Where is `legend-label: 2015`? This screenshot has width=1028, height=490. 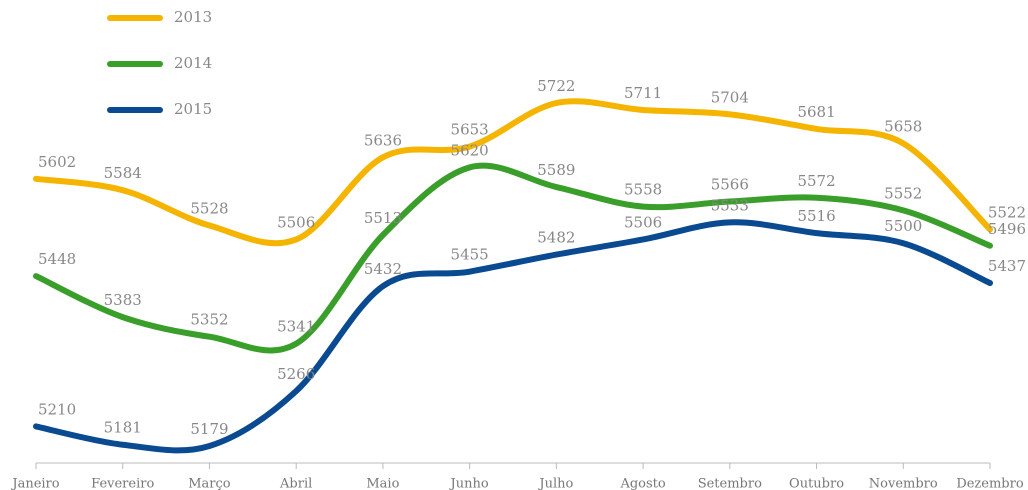
legend-label: 2015 is located at coordinates (193, 109).